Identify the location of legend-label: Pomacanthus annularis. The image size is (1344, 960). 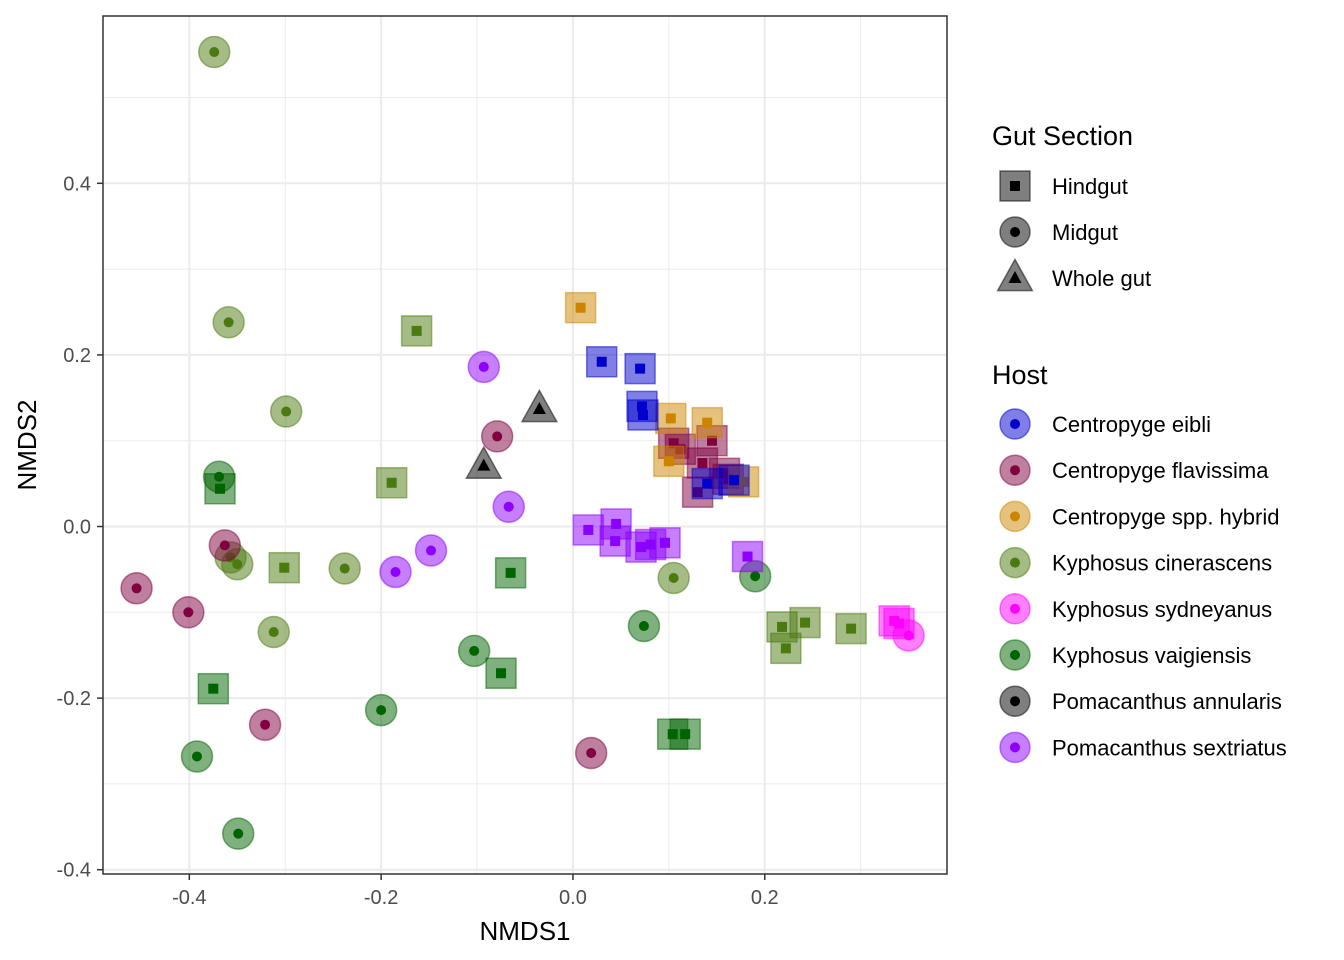
(1167, 701).